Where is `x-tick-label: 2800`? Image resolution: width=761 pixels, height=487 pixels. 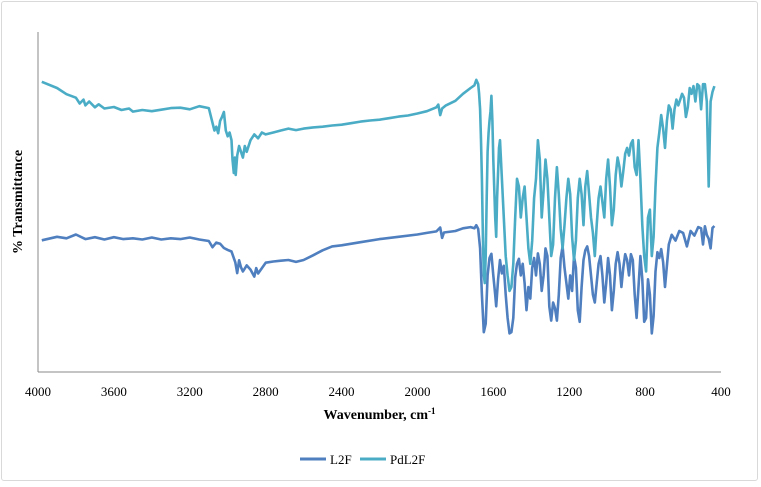 x-tick-label: 2800 is located at coordinates (266, 391).